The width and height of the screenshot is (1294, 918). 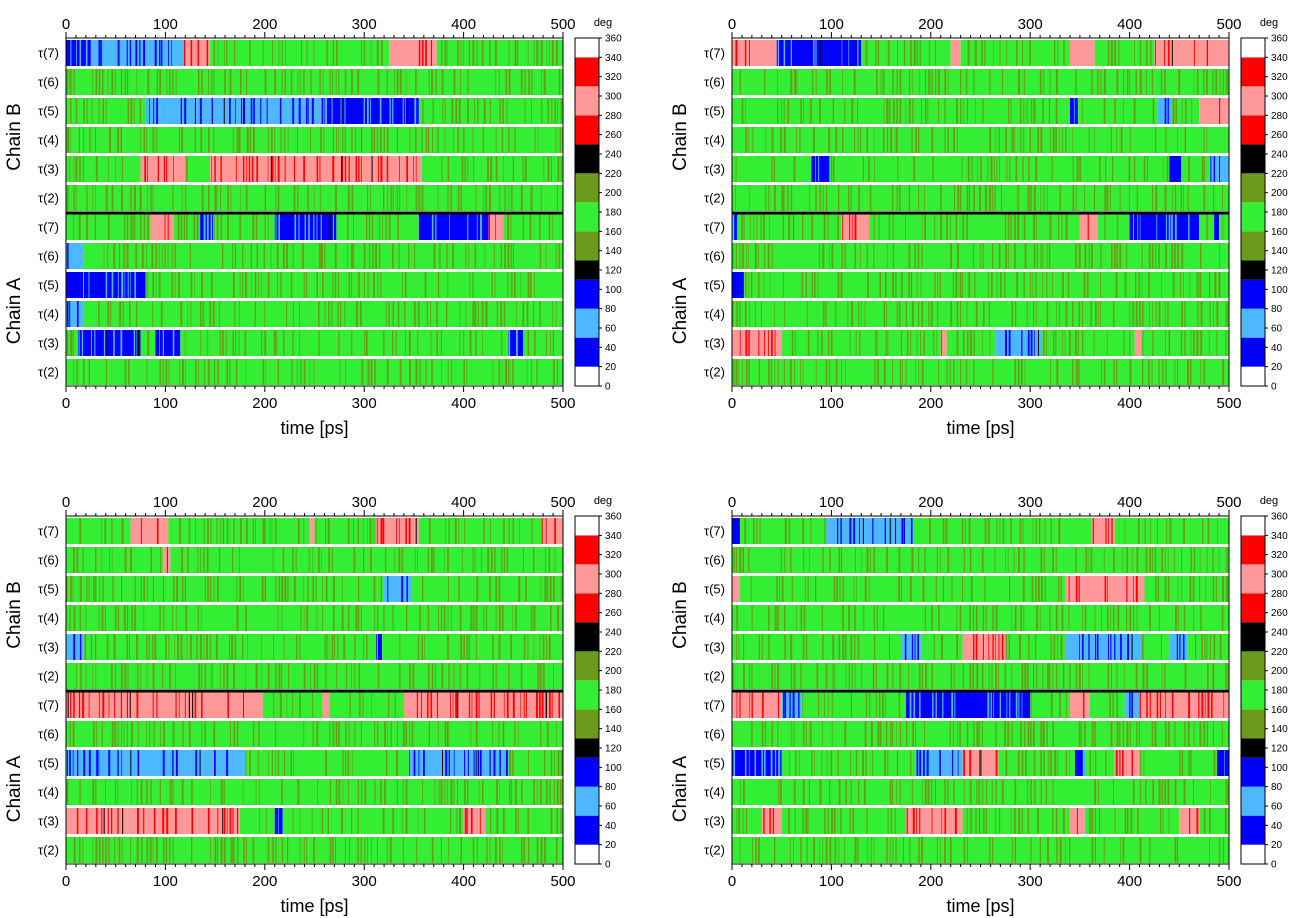 What do you see at coordinates (1129, 881) in the screenshot?
I see `x-tick-label-bottom: 400` at bounding box center [1129, 881].